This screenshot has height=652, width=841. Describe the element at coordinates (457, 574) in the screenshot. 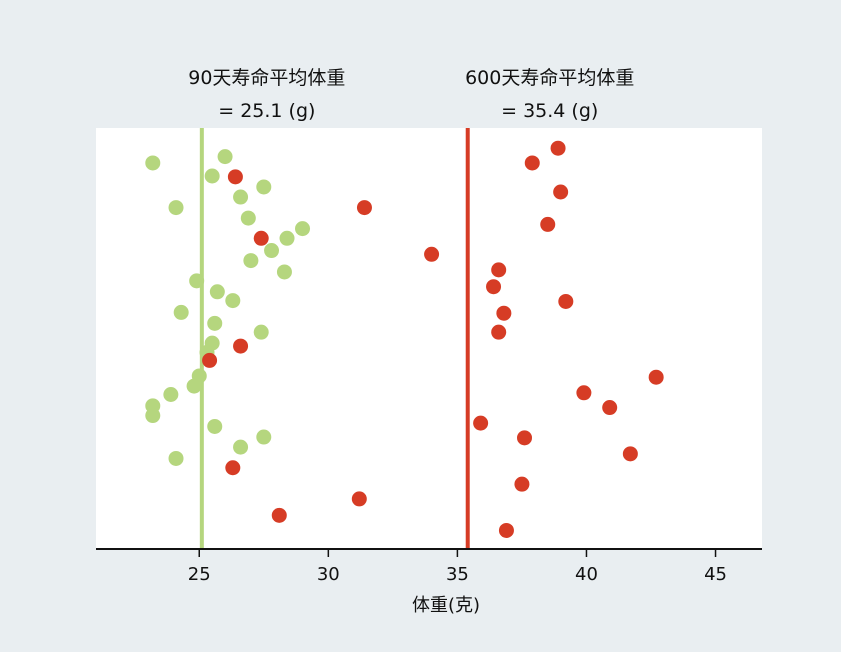

I see `x-tick-label: 35` at that location.